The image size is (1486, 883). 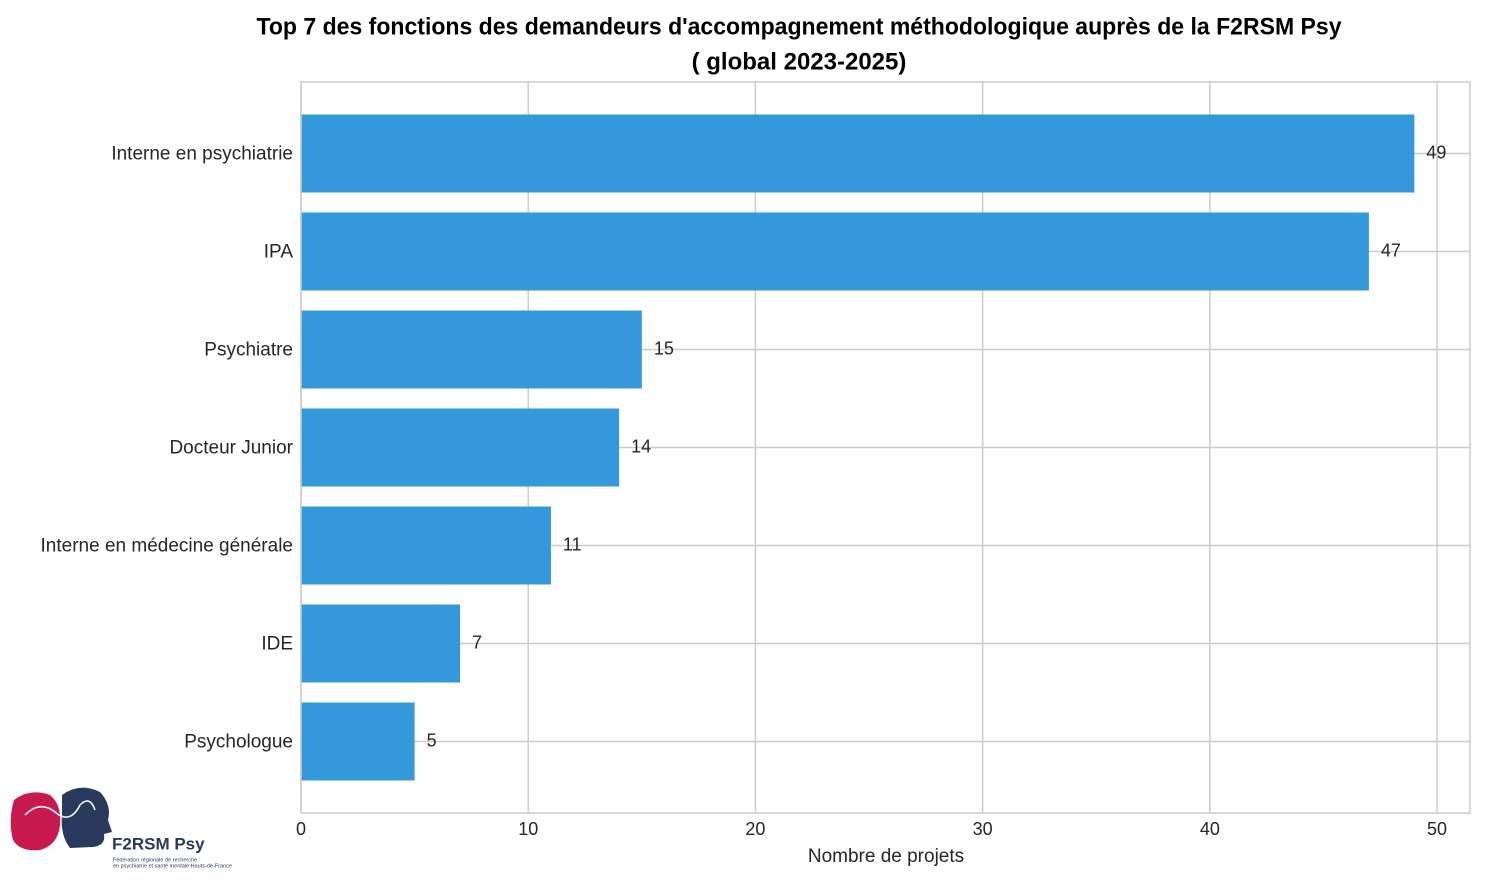 I want to click on y-tick-label: Interne en médecine générale, so click(x=167, y=546).